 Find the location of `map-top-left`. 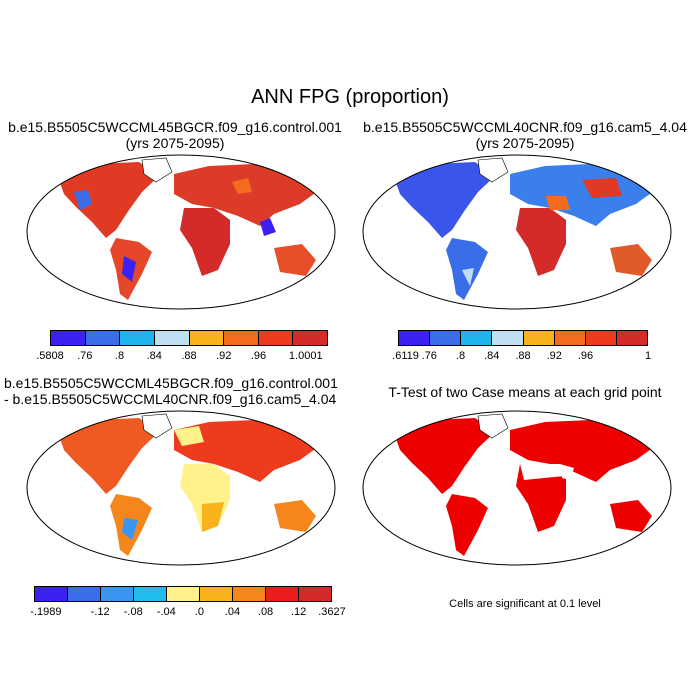

map-top-left is located at coordinates (181, 232).